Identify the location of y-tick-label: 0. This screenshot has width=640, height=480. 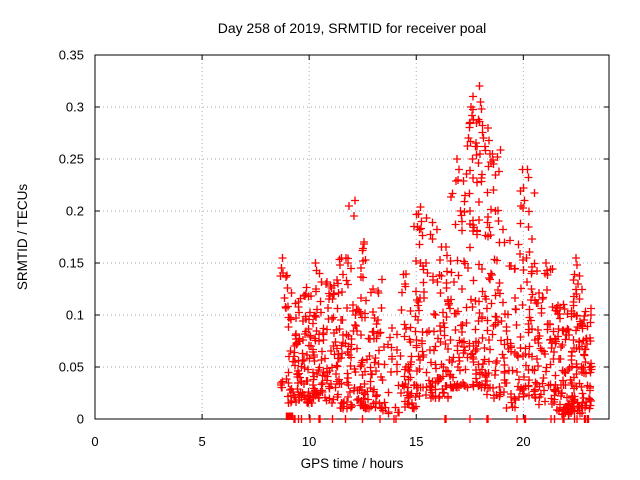
(80, 419).